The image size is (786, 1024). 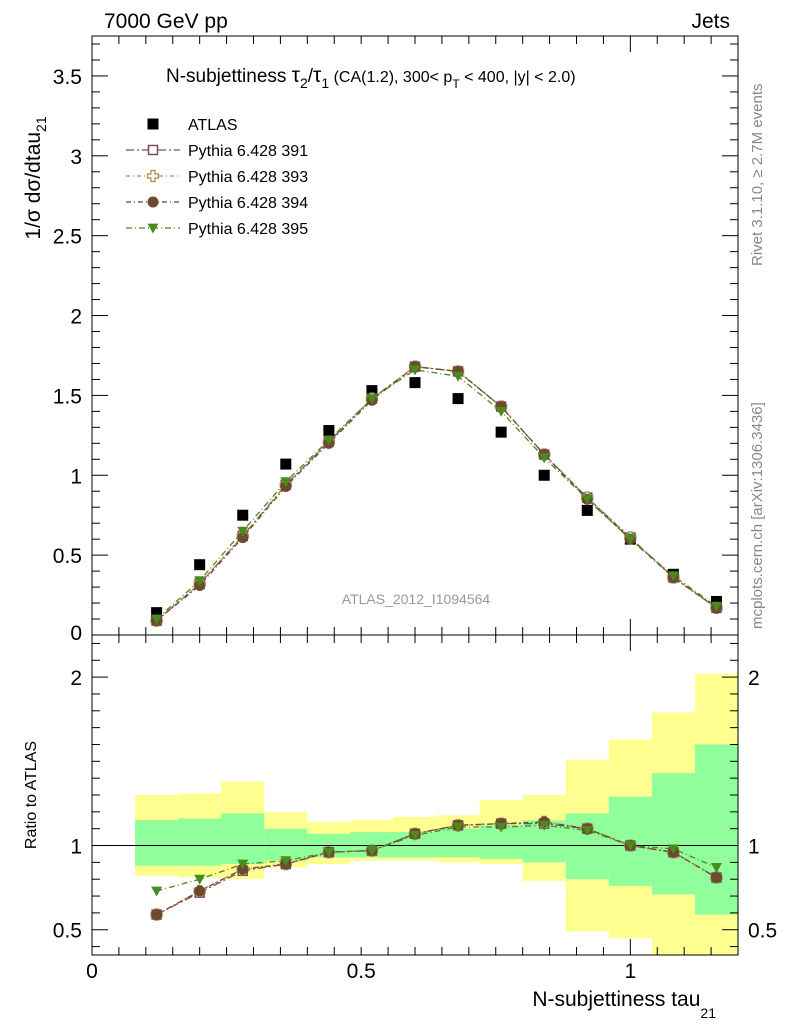 What do you see at coordinates (754, 678) in the screenshot?
I see `y-tick-label-ratio-right: 2` at bounding box center [754, 678].